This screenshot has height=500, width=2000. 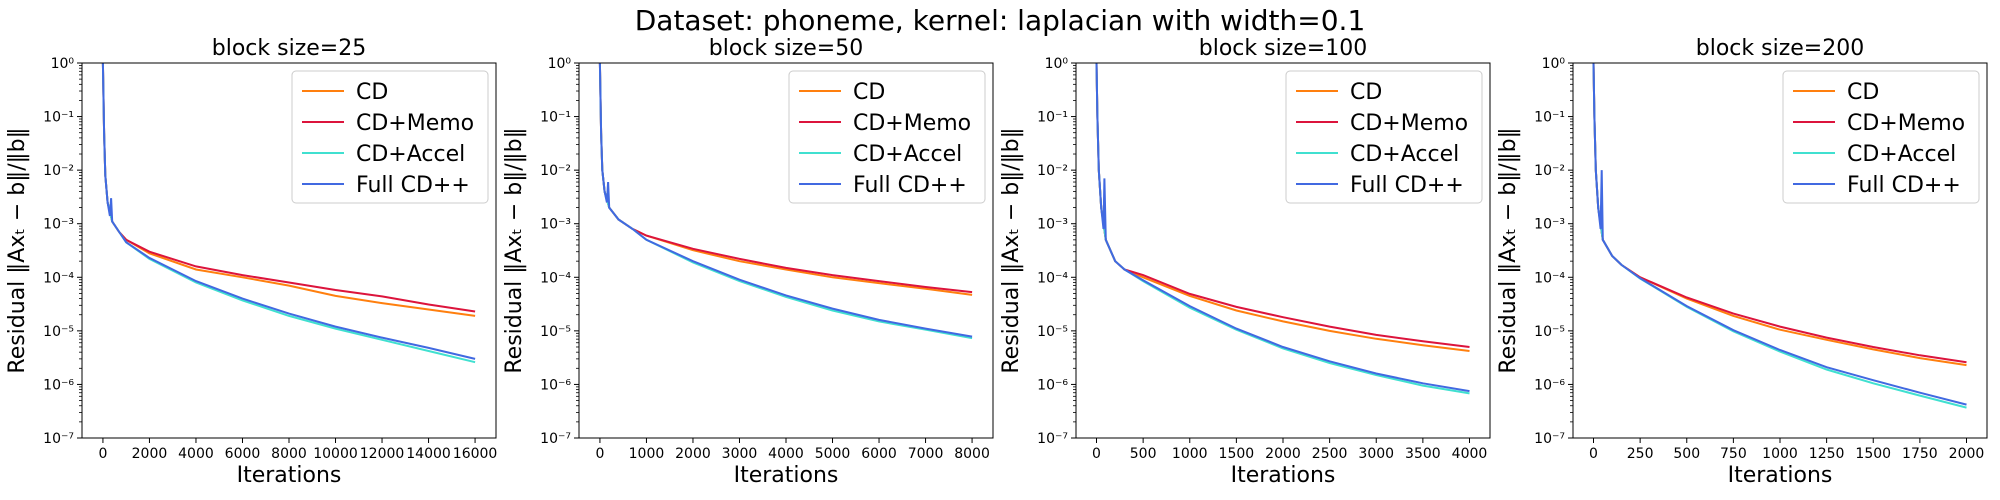 I want to click on x-tick-label: 5000, so click(x=833, y=454).